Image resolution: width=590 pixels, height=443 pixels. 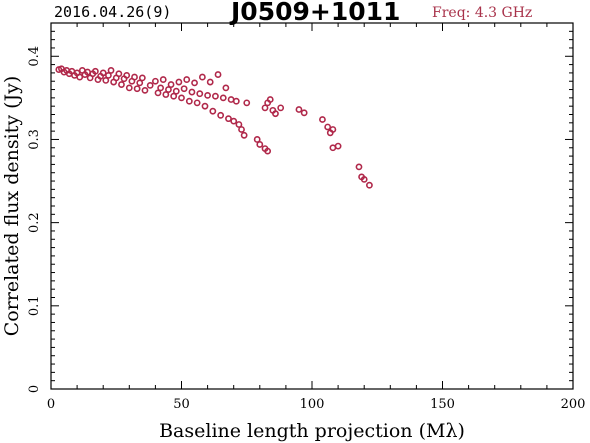 What do you see at coordinates (12, 206) in the screenshot?
I see `y-axis-label: Correlated flux density (Jy)` at bounding box center [12, 206].